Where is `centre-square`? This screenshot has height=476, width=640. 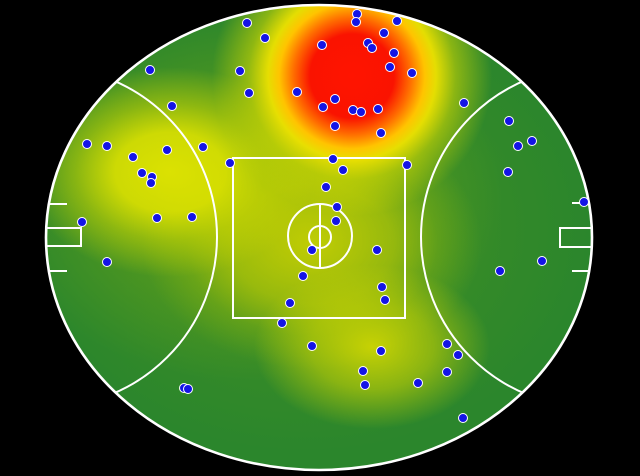 centre-square is located at coordinates (319, 238).